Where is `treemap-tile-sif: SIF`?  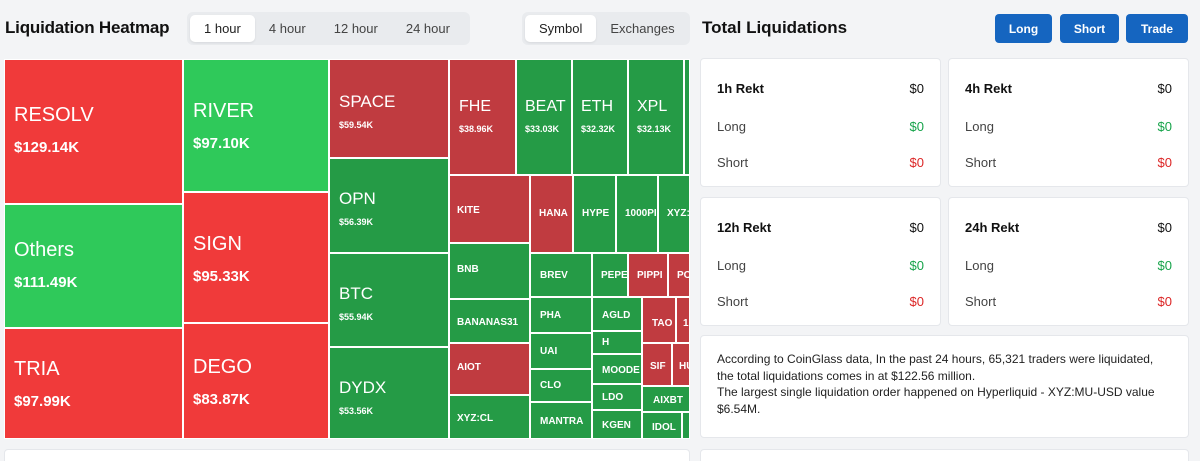
treemap-tile-sif: SIF is located at coordinates (657, 364).